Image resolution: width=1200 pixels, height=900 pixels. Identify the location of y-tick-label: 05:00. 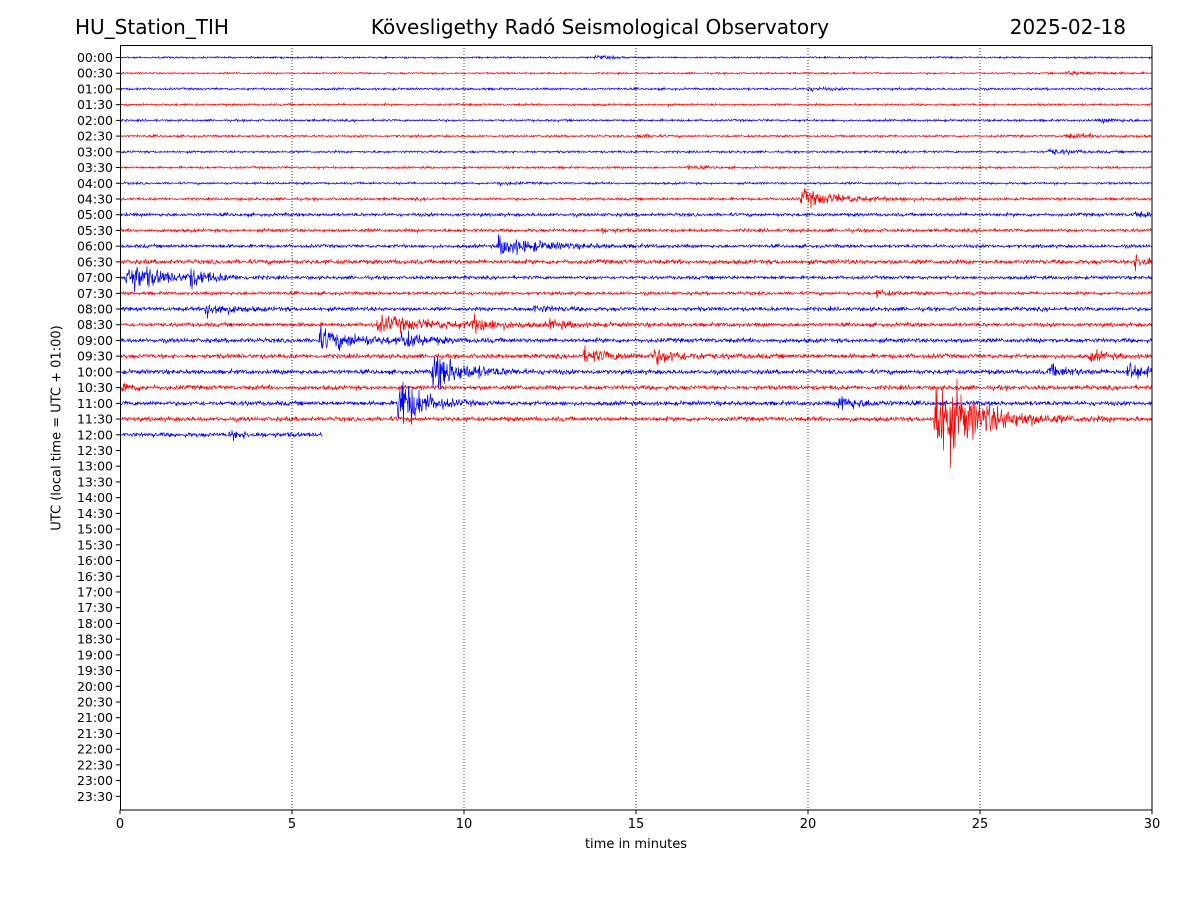
(95, 214).